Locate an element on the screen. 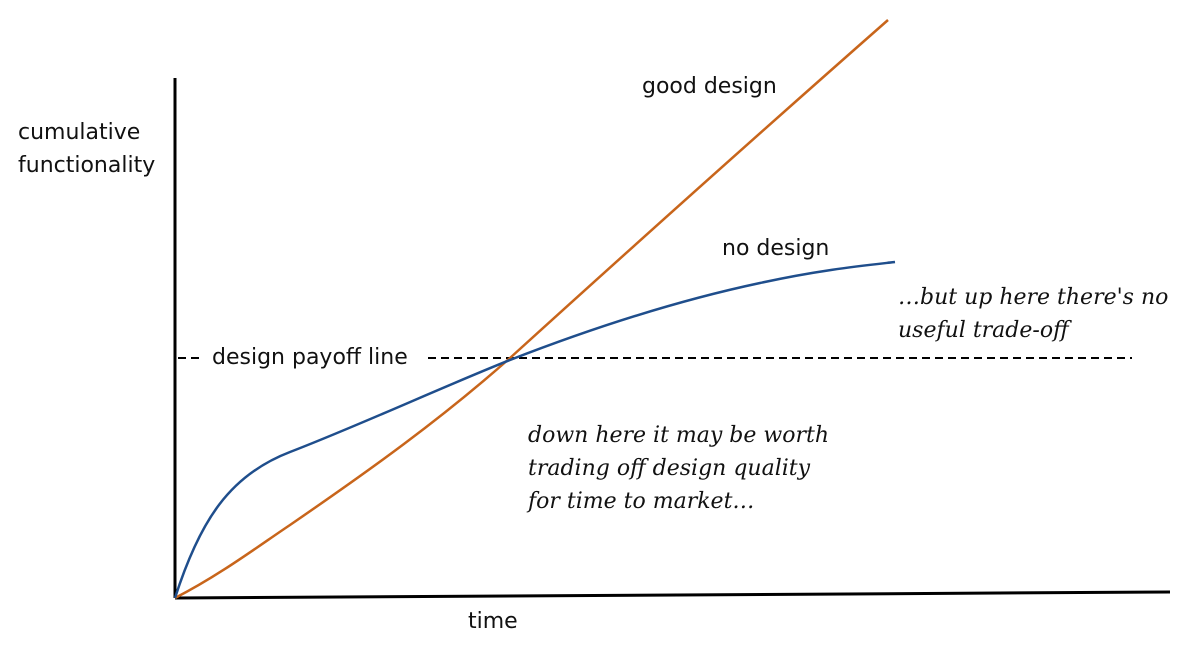  curve-label: no design is located at coordinates (775, 248).